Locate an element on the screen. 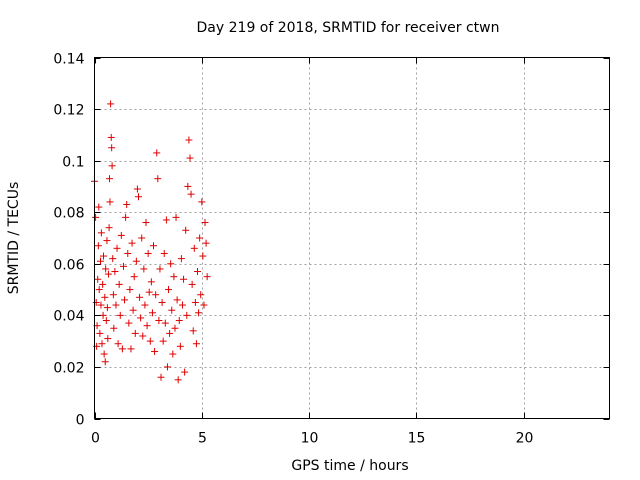 This screenshot has height=480, width=640. y-tick-label: 0.02 is located at coordinates (68, 369).